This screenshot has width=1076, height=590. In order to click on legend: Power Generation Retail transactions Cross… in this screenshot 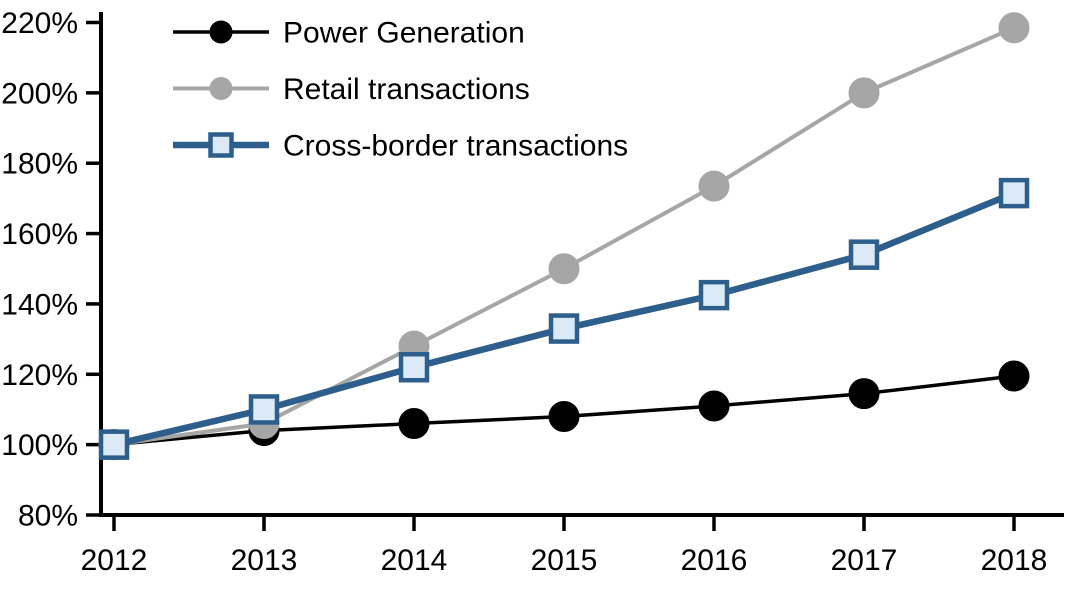, I will do `click(400, 90)`.